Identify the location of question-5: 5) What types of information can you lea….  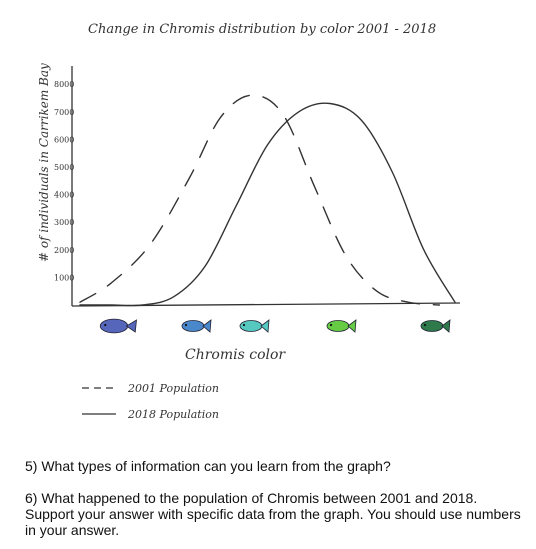
(208, 466).